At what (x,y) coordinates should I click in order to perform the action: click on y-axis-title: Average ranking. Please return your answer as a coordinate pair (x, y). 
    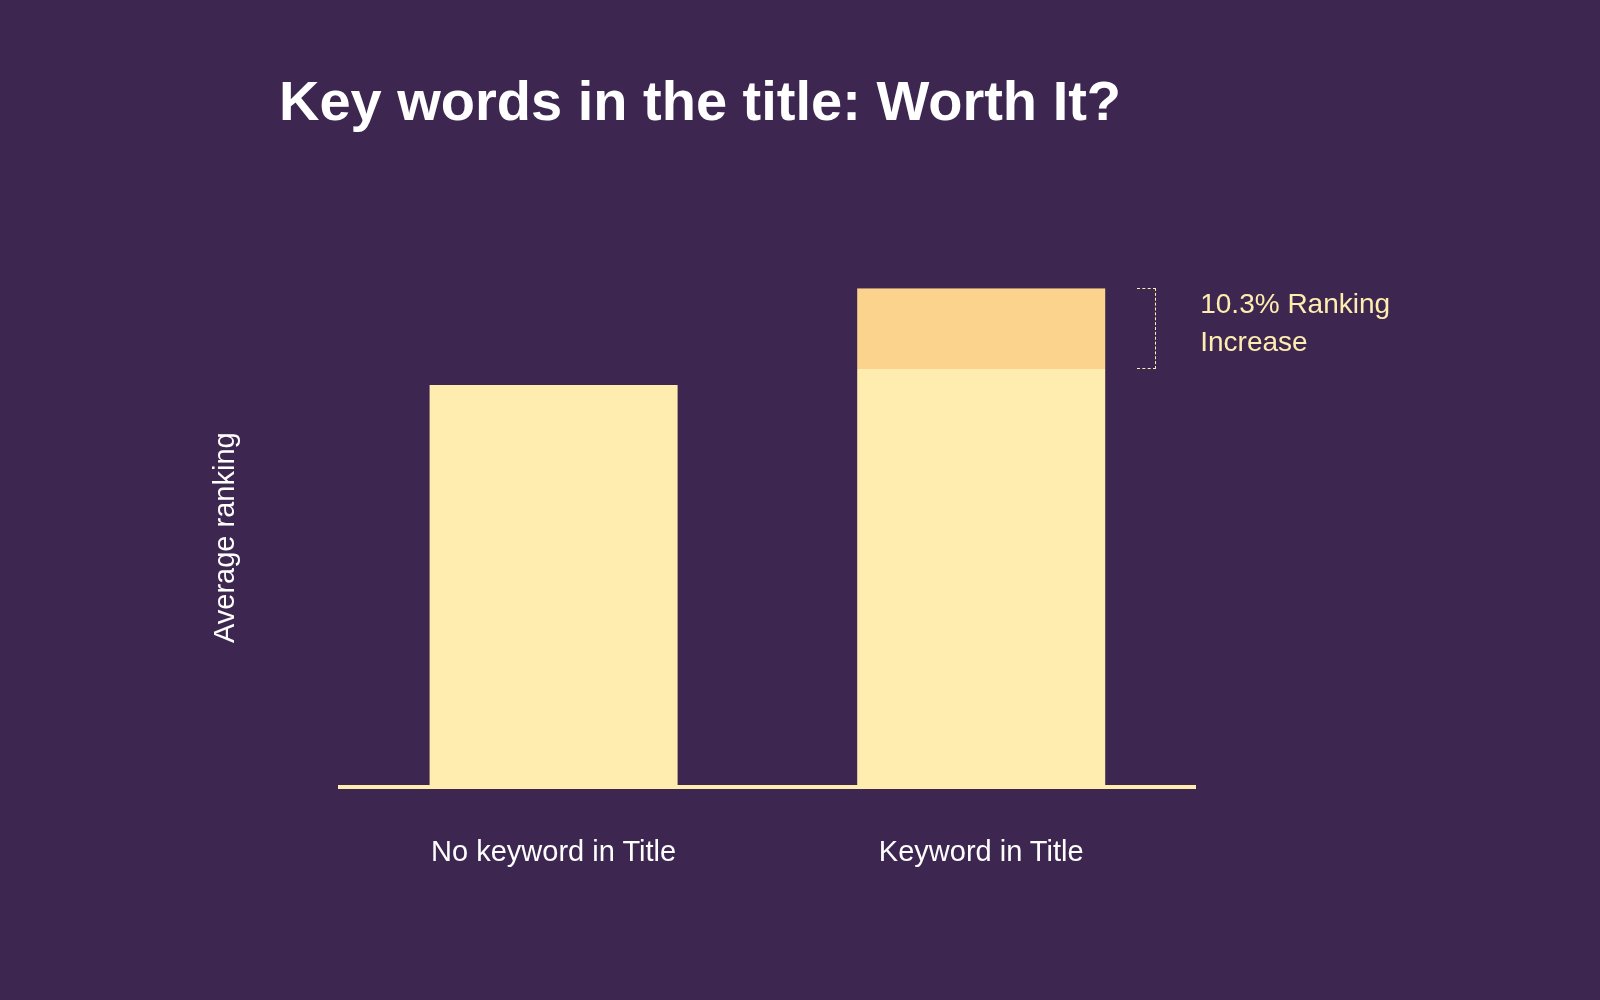
    Looking at the image, I should click on (224, 538).